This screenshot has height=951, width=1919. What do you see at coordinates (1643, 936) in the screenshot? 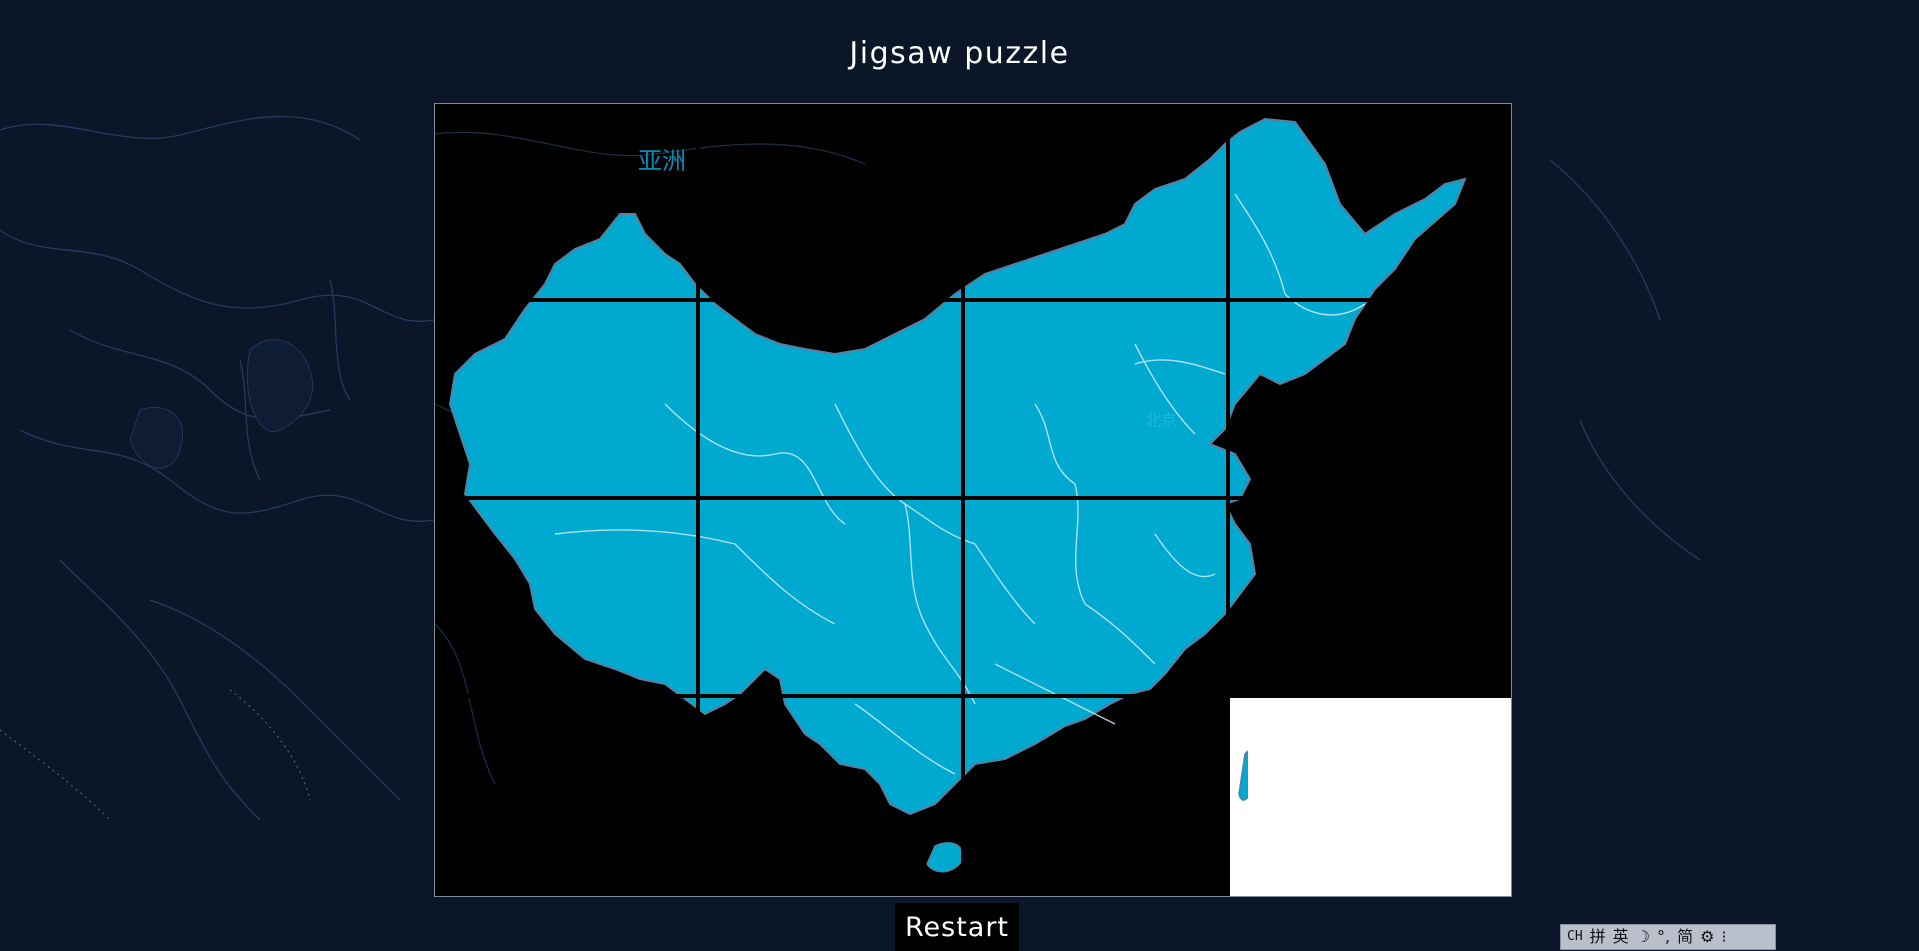
I see `half-width-icon: ☽` at bounding box center [1643, 936].